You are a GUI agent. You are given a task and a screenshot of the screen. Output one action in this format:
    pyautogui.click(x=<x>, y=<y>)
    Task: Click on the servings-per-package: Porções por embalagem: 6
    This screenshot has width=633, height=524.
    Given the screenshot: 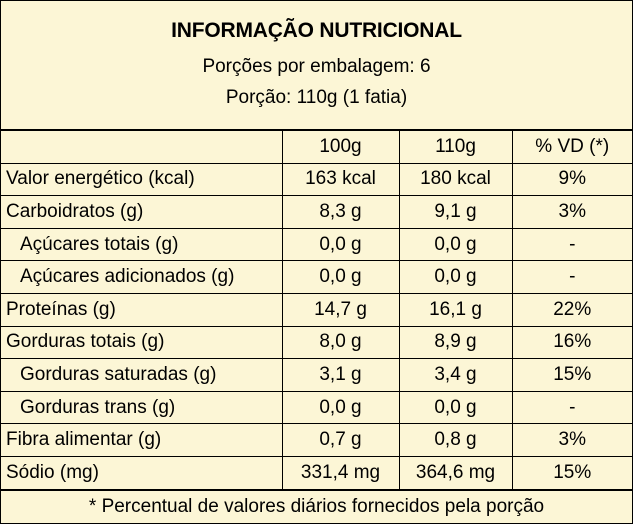 What is the action you would take?
    pyautogui.click(x=316, y=66)
    